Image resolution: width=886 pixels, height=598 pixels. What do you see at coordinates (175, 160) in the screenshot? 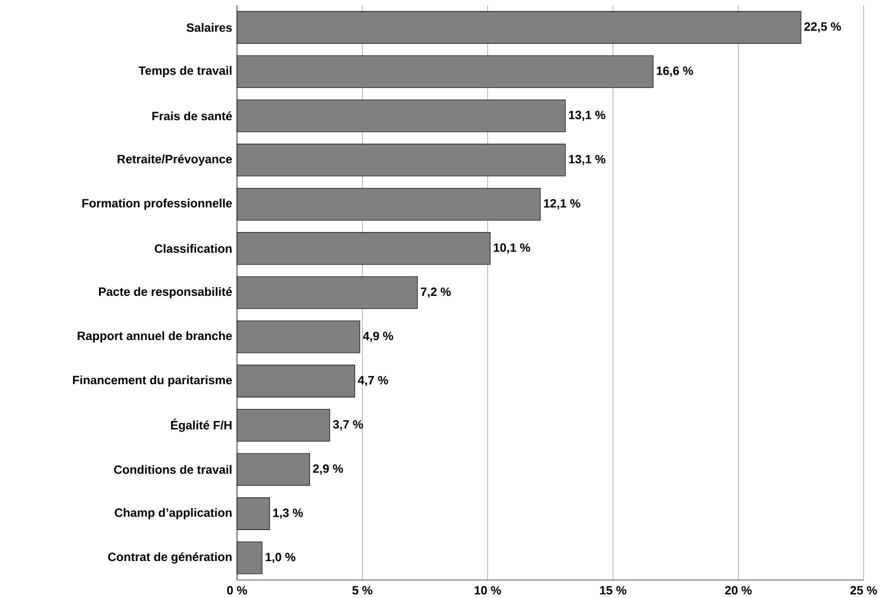
I see `y-tick-label: Retraite/Prévoyance` at bounding box center [175, 160].